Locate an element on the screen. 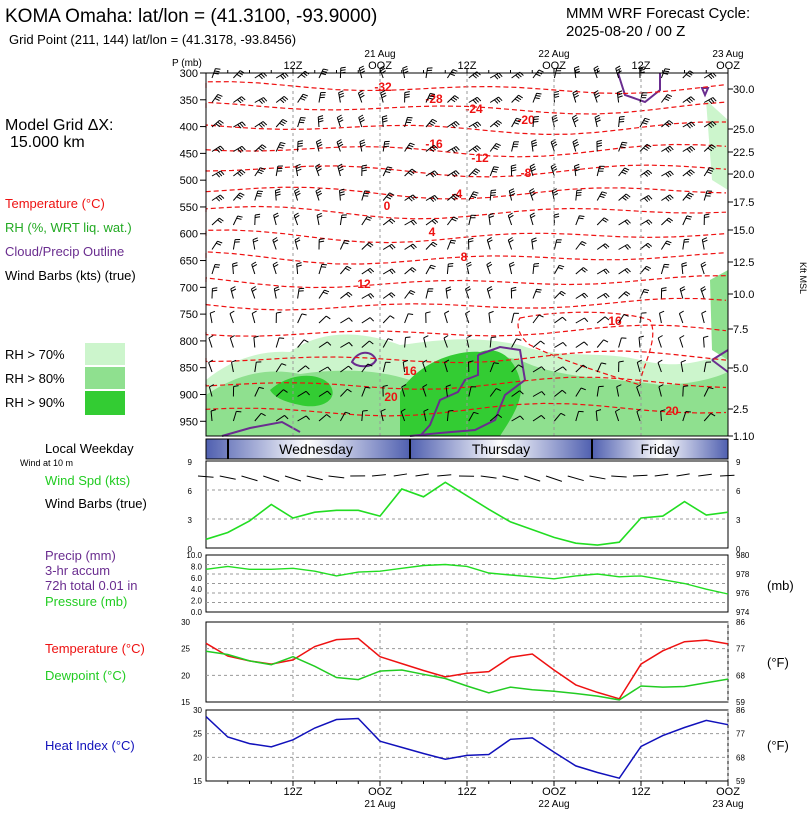  top-time-label: OOZ is located at coordinates (728, 66).